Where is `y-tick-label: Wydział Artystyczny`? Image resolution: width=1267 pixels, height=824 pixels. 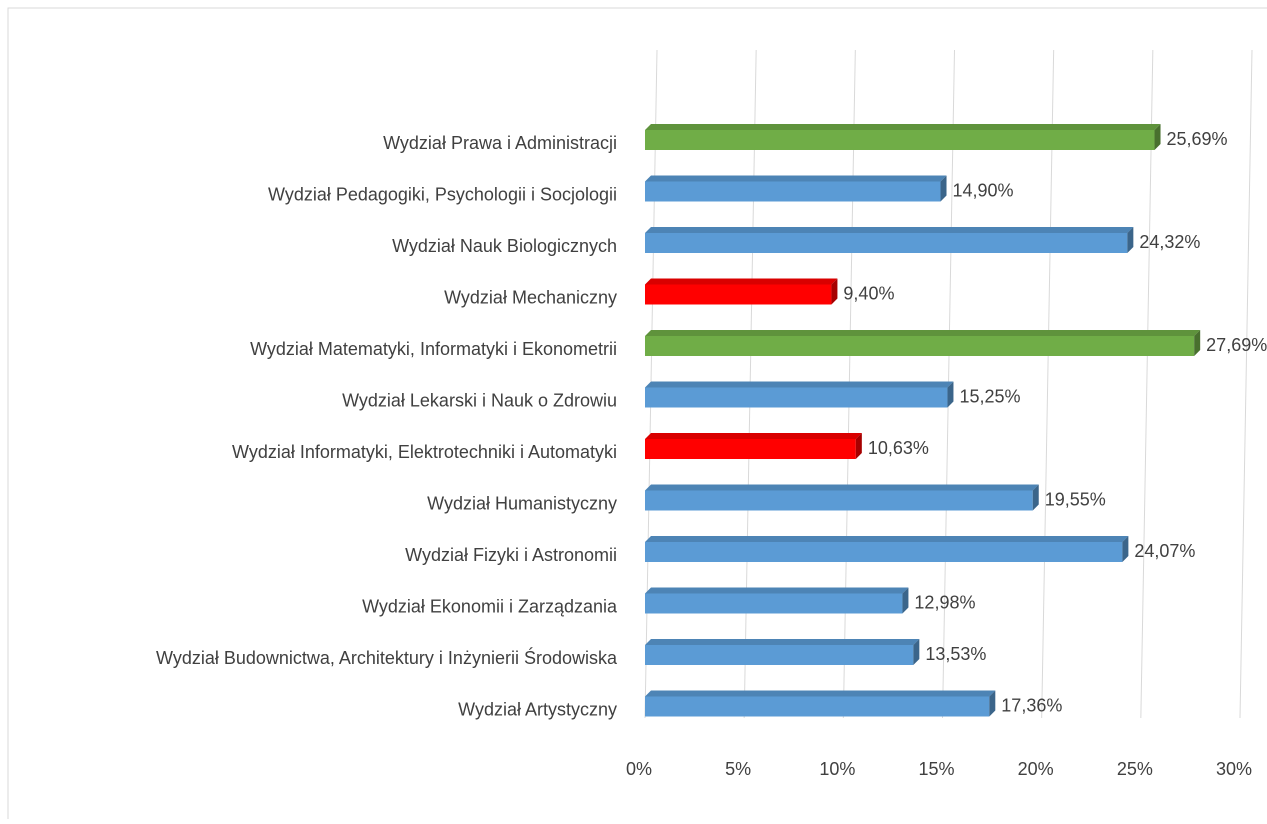 y-tick-label: Wydział Artystyczny is located at coordinates (537, 709).